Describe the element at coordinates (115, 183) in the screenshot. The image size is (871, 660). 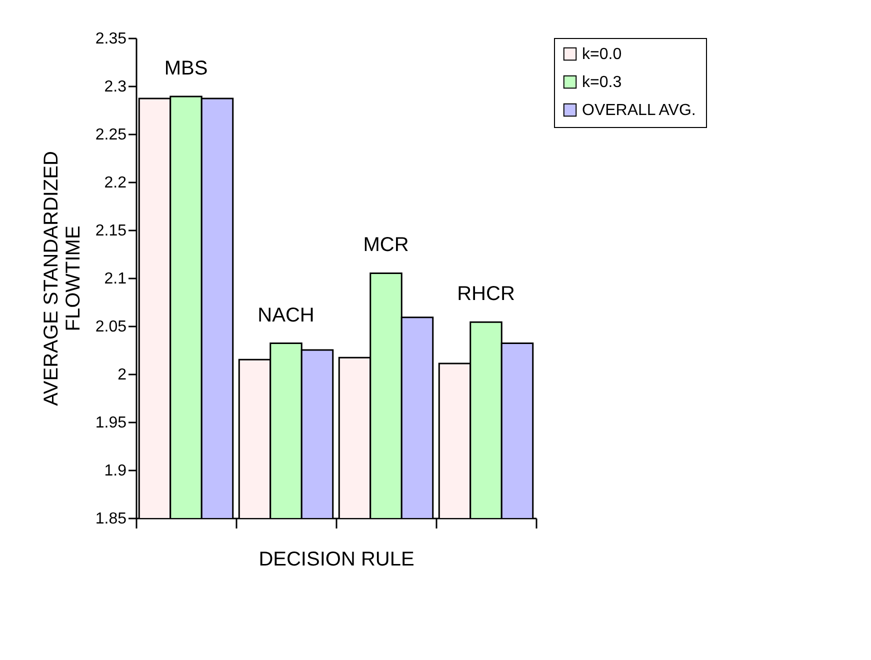
I see `y-tick-label: 2.2` at that location.